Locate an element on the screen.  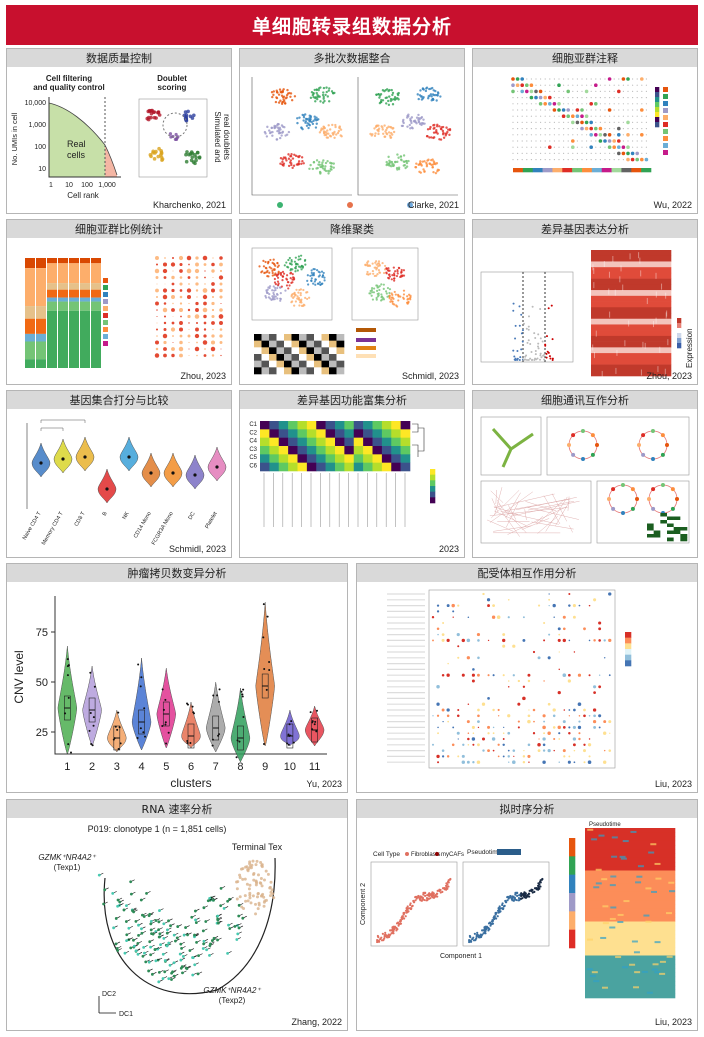
panel: 降维聚类 Schmidl, 2023 is located at coordinates (352, 302).